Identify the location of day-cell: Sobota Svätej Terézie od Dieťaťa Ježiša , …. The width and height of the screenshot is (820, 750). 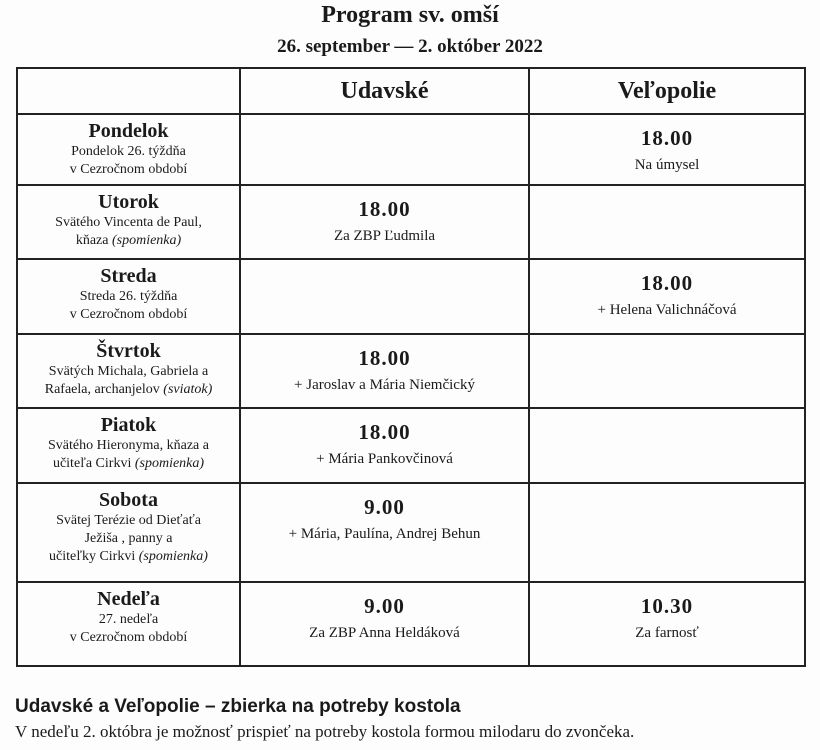
(128, 532).